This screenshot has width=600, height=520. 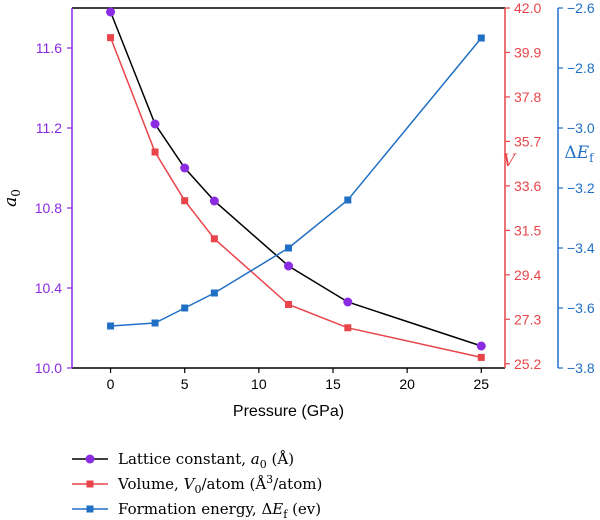 What do you see at coordinates (581, 188) in the screenshot?
I see `right2-tick-label: −3.2` at bounding box center [581, 188].